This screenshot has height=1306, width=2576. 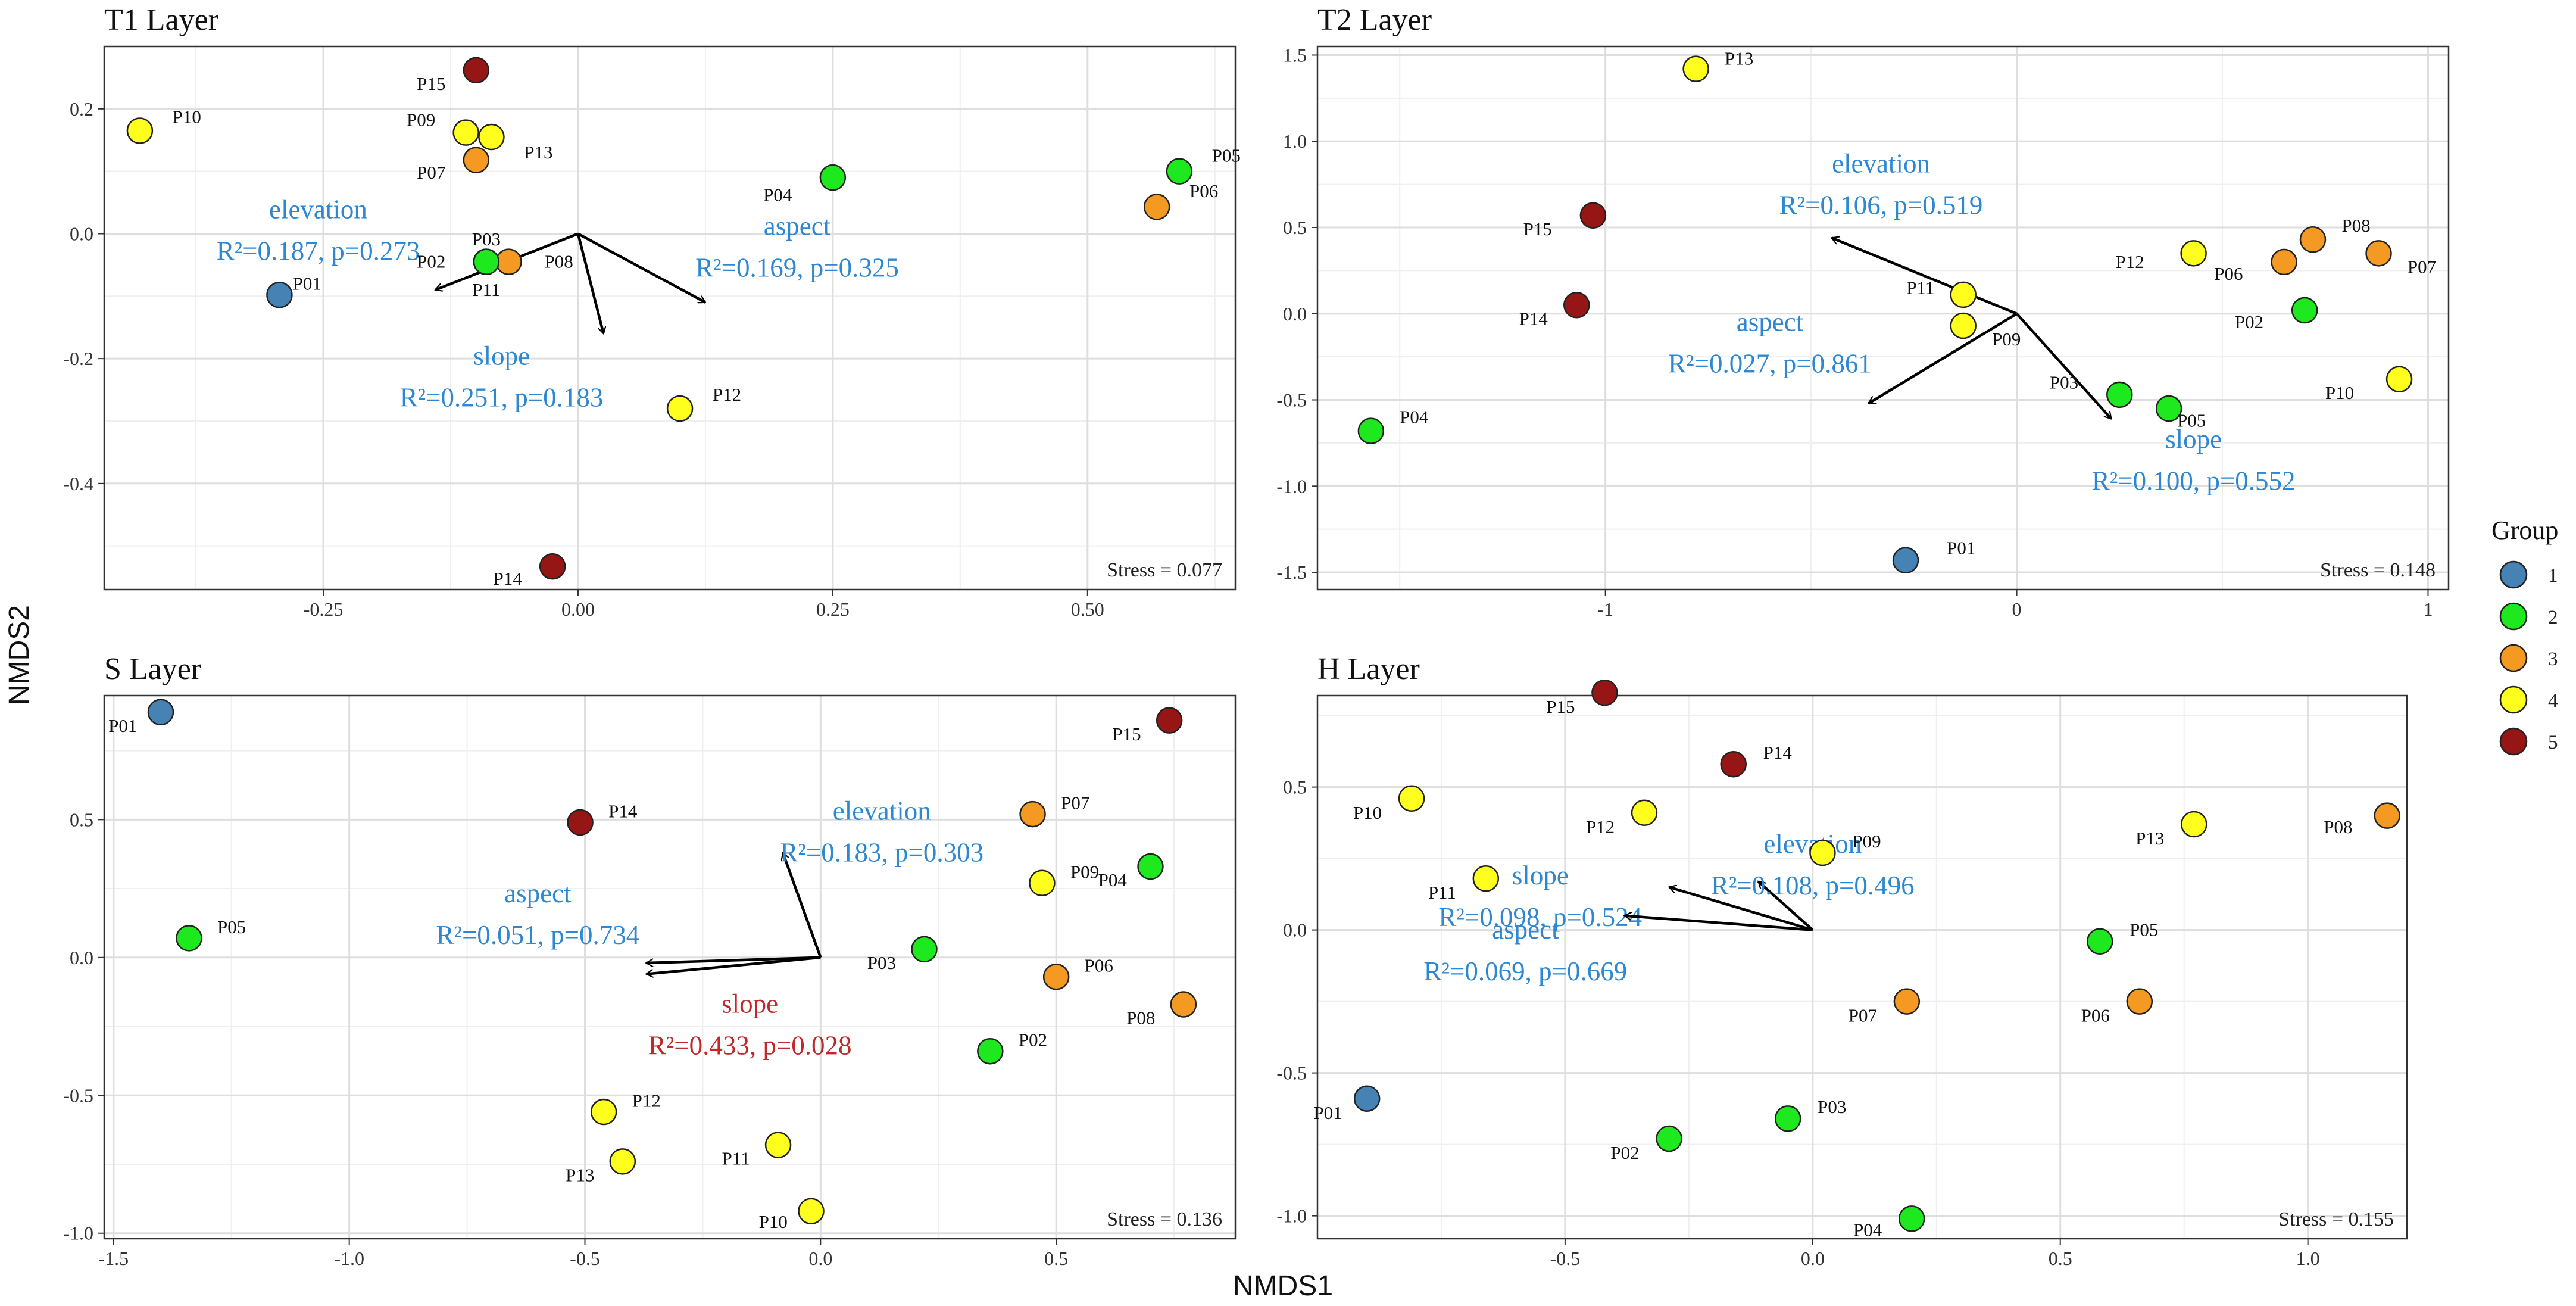 What do you see at coordinates (2194, 481) in the screenshot?
I see `vector-stat-slope: R²=0.100, p=0.552` at bounding box center [2194, 481].